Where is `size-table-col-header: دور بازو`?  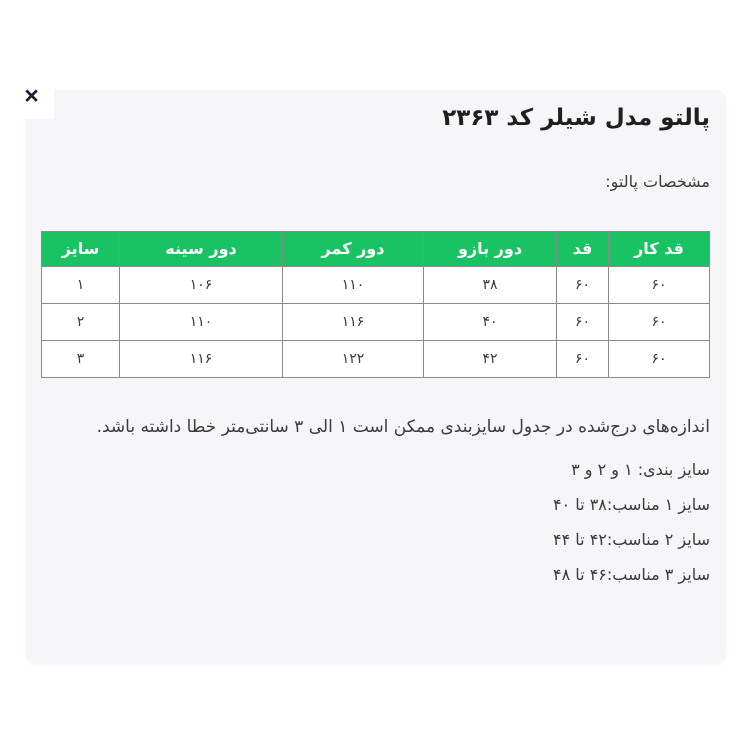
size-table-col-header: دور بازو is located at coordinates (490, 248).